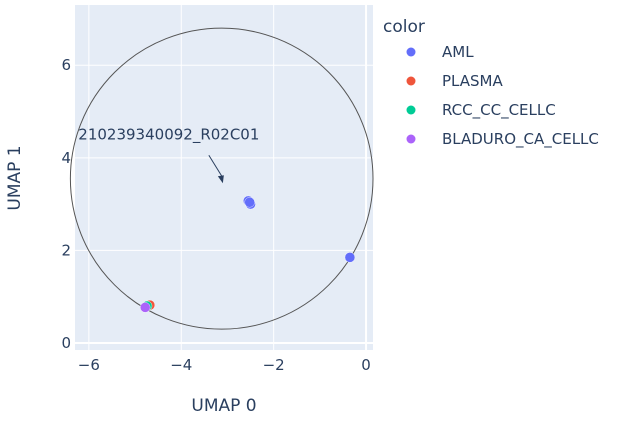  What do you see at coordinates (66, 65) in the screenshot?
I see `y-tick-label: 6` at bounding box center [66, 65].